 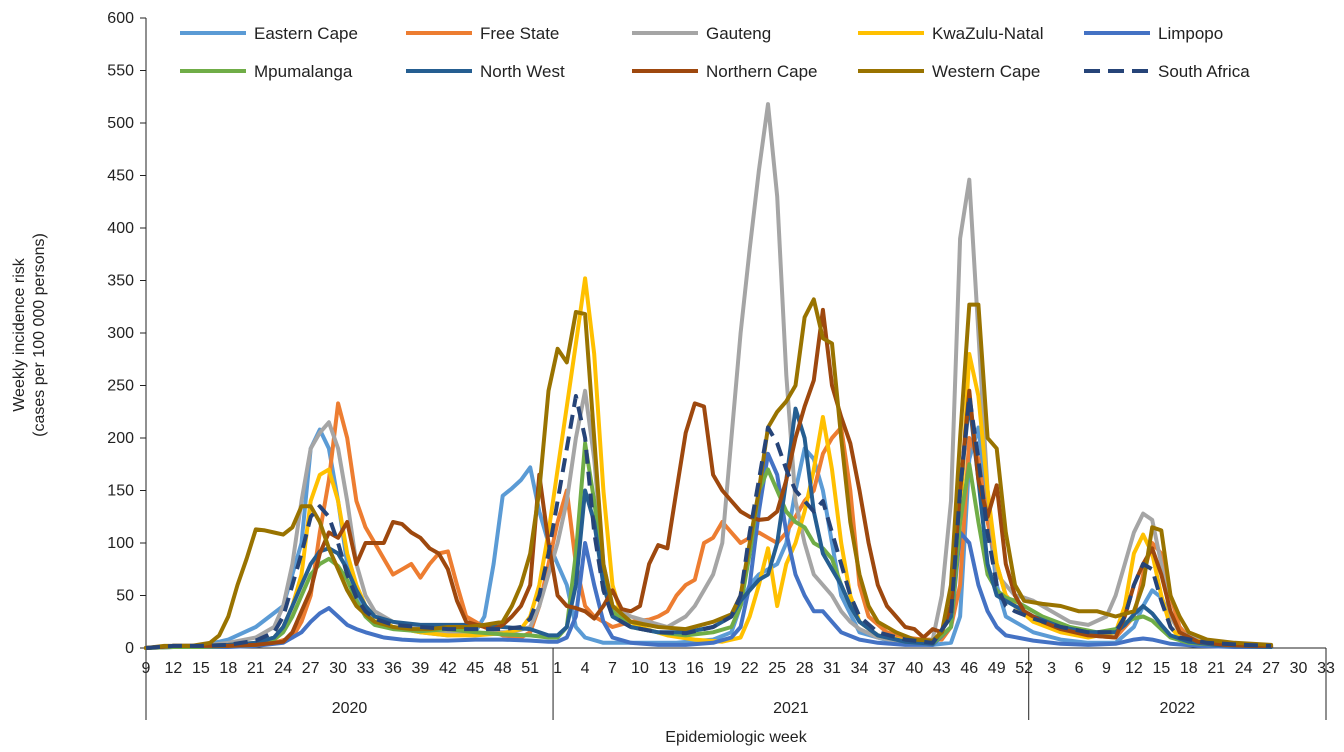 I want to click on y-tick-label: 100, so click(x=120, y=543).